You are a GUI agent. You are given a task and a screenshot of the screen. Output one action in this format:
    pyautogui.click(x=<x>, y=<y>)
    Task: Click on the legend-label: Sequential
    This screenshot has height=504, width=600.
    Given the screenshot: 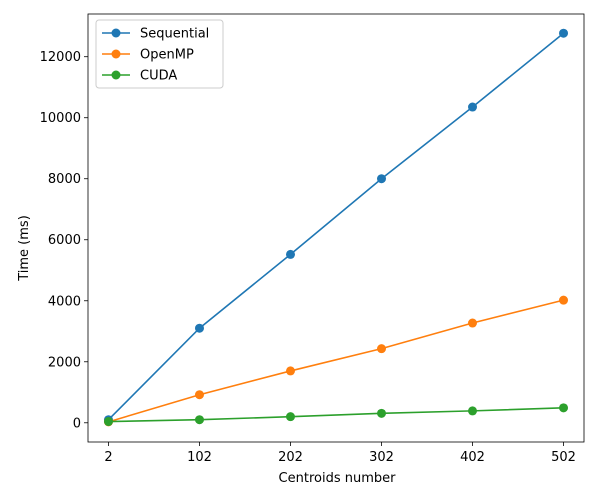 What is the action you would take?
    pyautogui.click(x=174, y=34)
    